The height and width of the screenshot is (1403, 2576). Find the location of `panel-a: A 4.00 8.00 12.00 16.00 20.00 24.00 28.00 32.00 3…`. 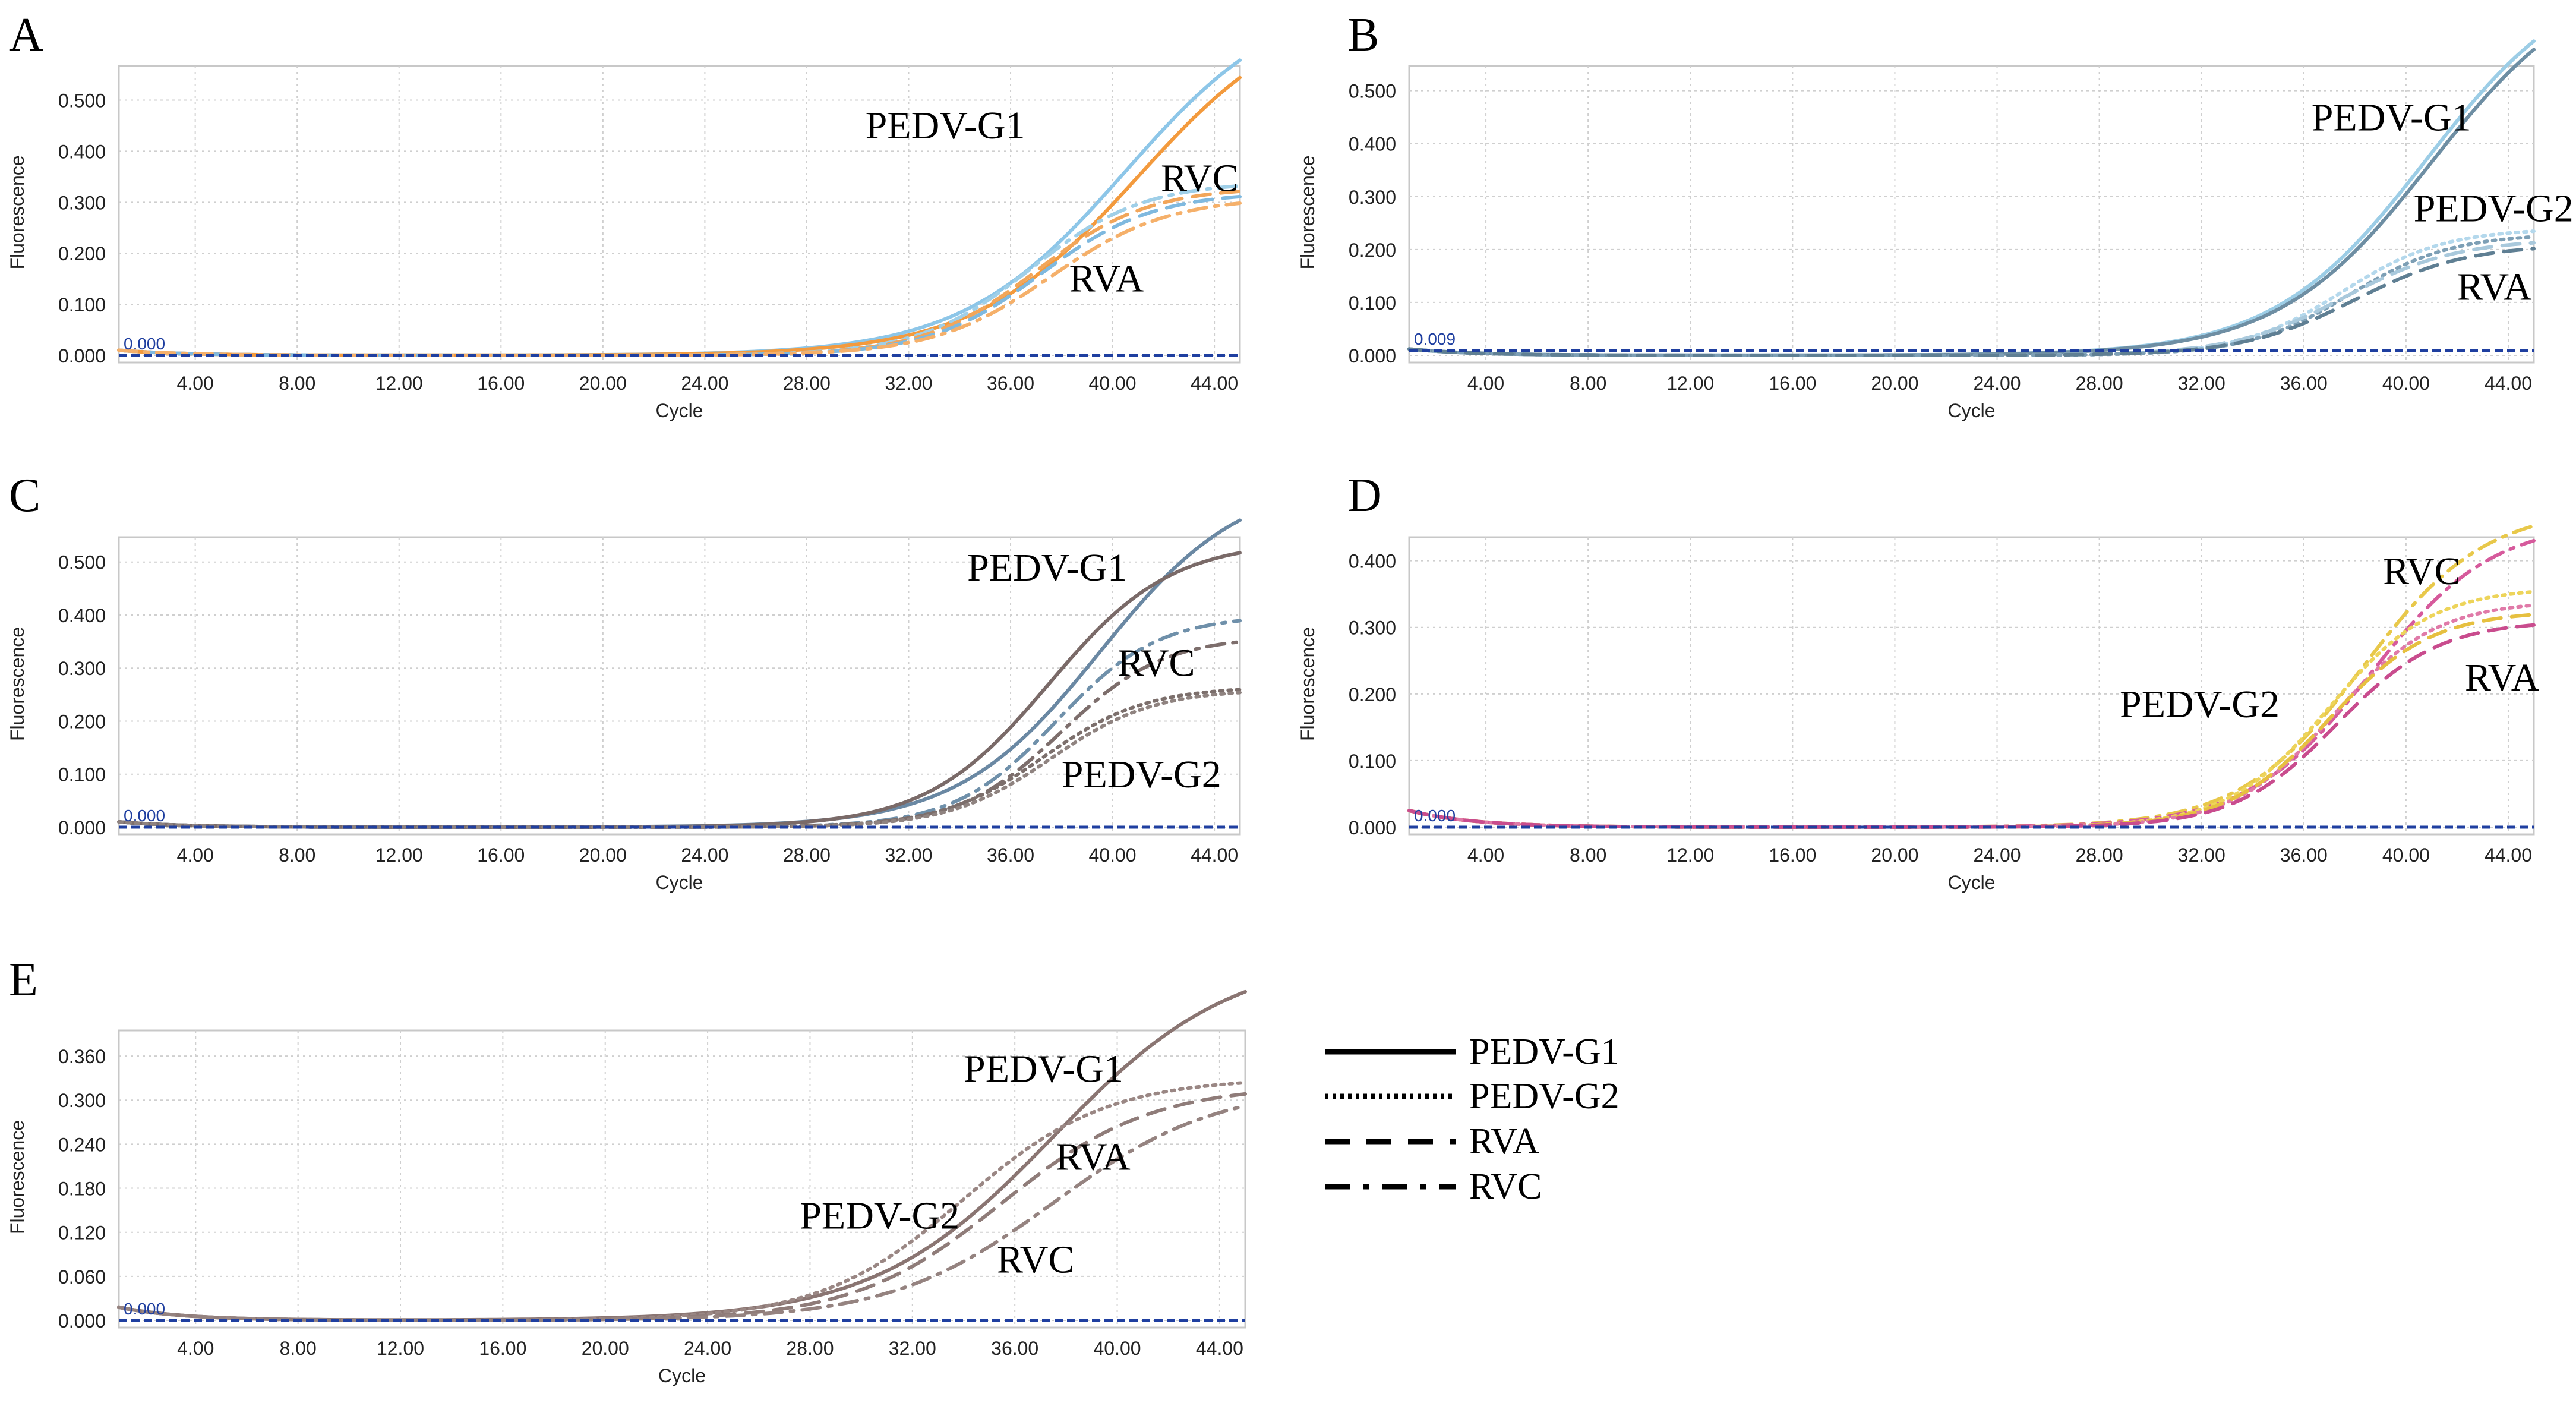

panel-a: A 4.00 8.00 12.00 16.00 20.00 24.00 28.00 32.00 3… is located at coordinates (624, 215).